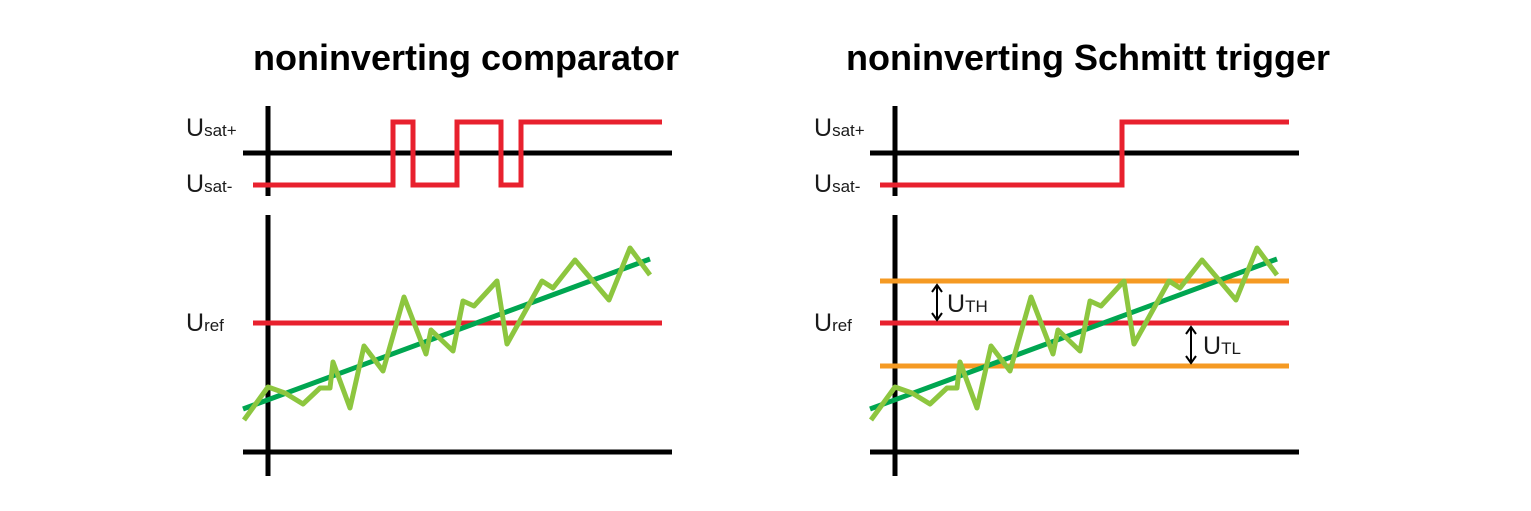 This screenshot has width=1531, height=511. Describe the element at coordinates (1191, 345) in the screenshot. I see `utl-double-arrow` at that location.